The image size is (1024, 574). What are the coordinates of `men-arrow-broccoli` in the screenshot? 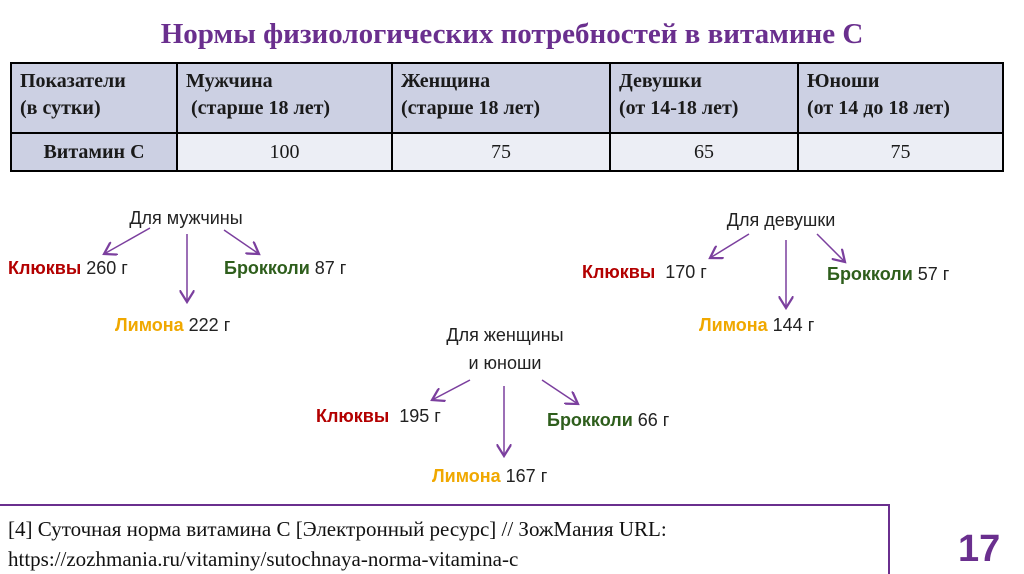 It's located at (241, 241).